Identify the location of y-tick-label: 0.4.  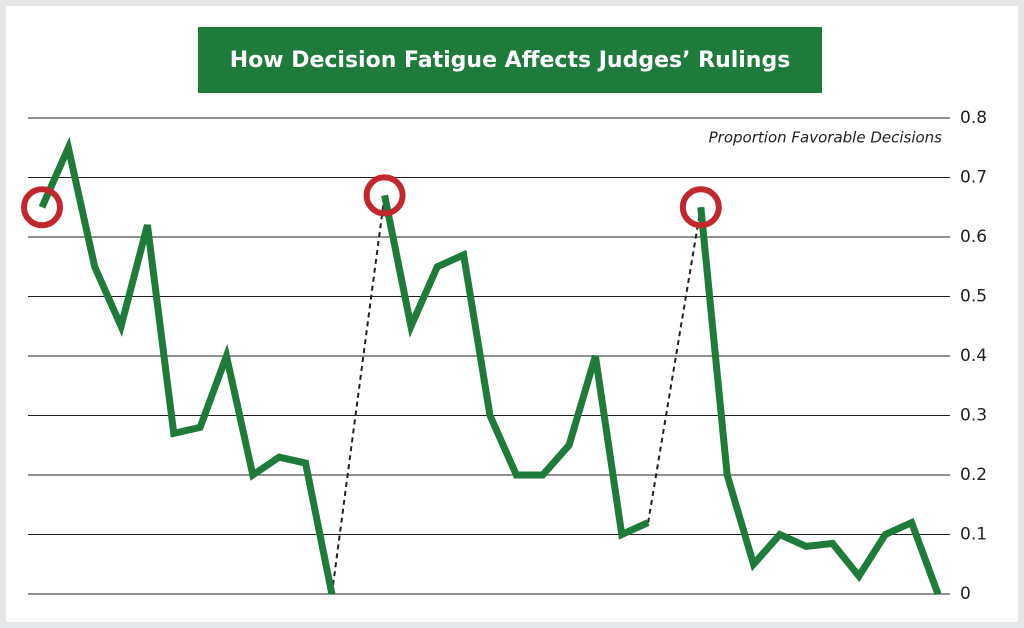
(973, 356).